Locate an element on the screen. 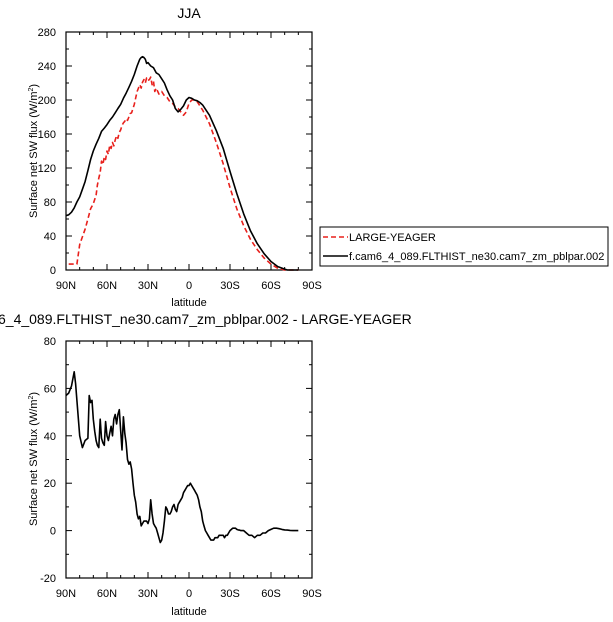  top-y-tick-label: 280 is located at coordinates (47, 33).